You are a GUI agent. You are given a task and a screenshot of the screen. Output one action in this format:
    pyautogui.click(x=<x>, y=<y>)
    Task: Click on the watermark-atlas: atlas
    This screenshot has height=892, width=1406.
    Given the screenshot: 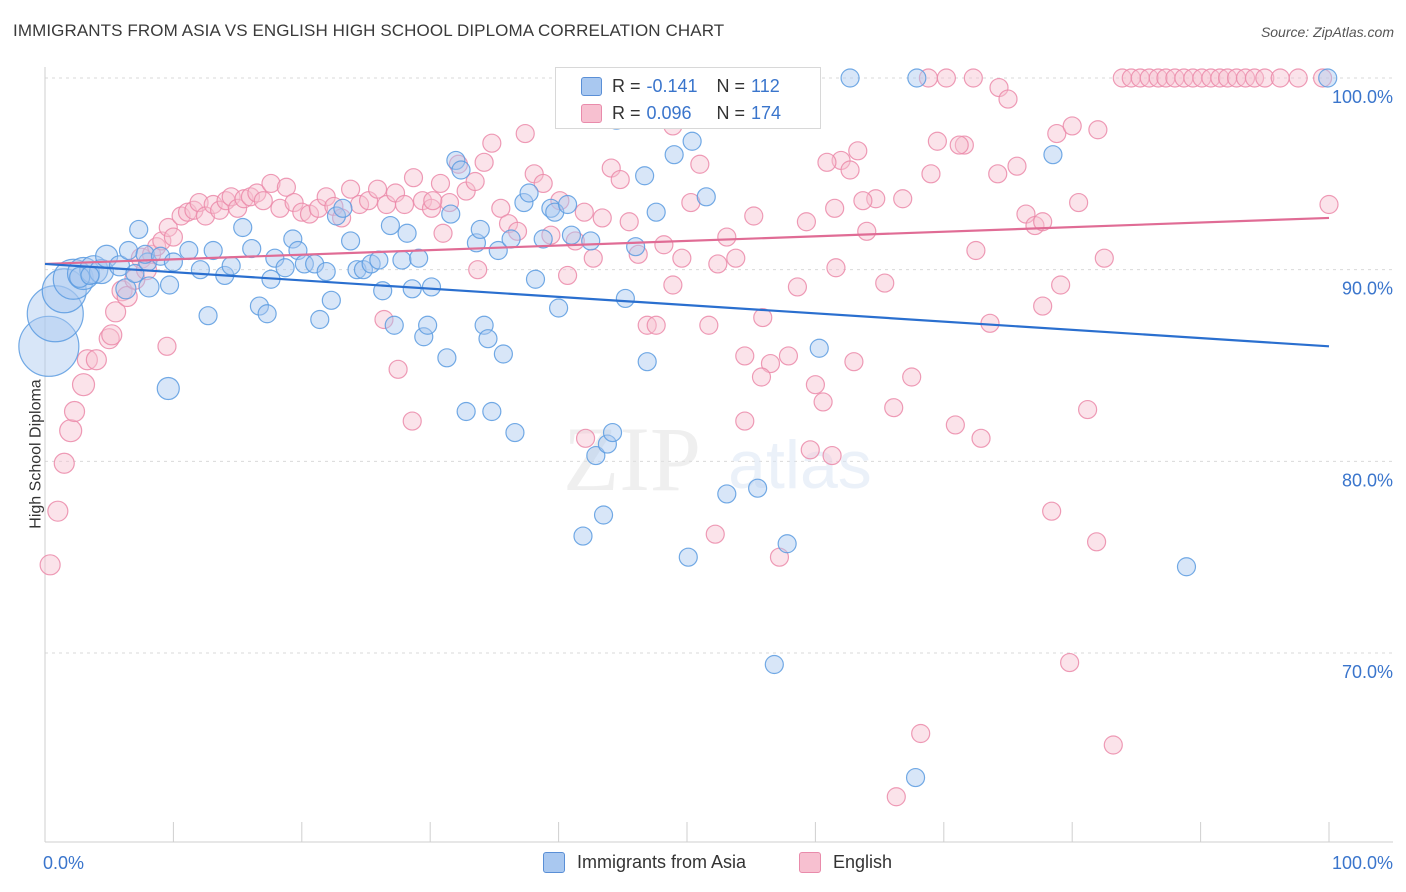 What is the action you would take?
    pyautogui.click(x=800, y=465)
    